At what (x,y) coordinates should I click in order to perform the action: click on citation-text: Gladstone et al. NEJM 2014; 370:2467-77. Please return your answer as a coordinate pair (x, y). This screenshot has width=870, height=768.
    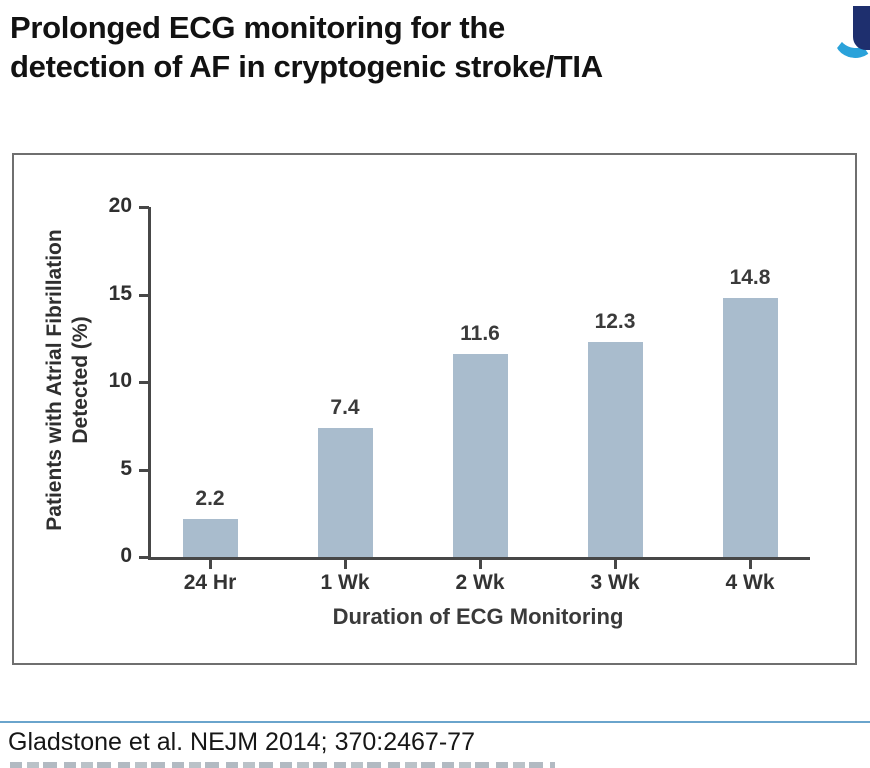
    Looking at the image, I should click on (241, 742).